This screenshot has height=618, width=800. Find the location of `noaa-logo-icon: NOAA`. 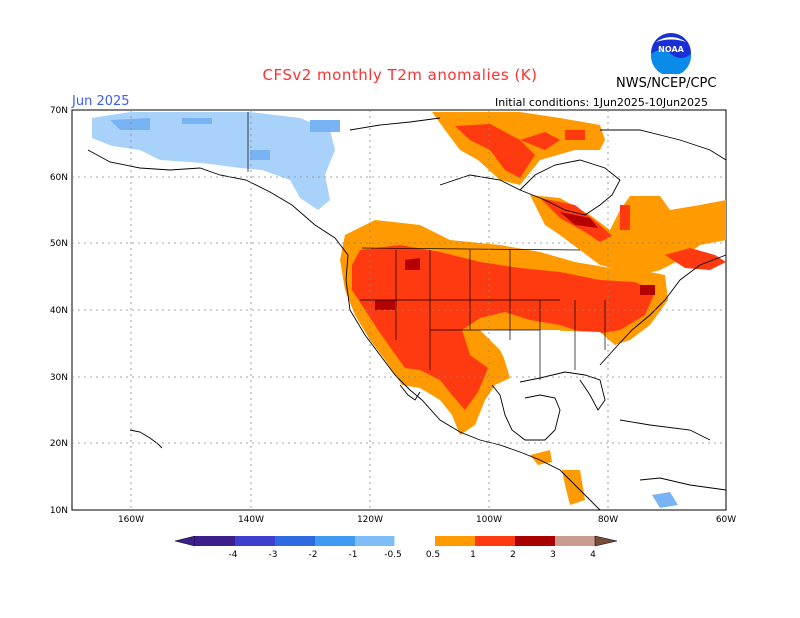

noaa-logo-icon: NOAA is located at coordinates (671, 54).